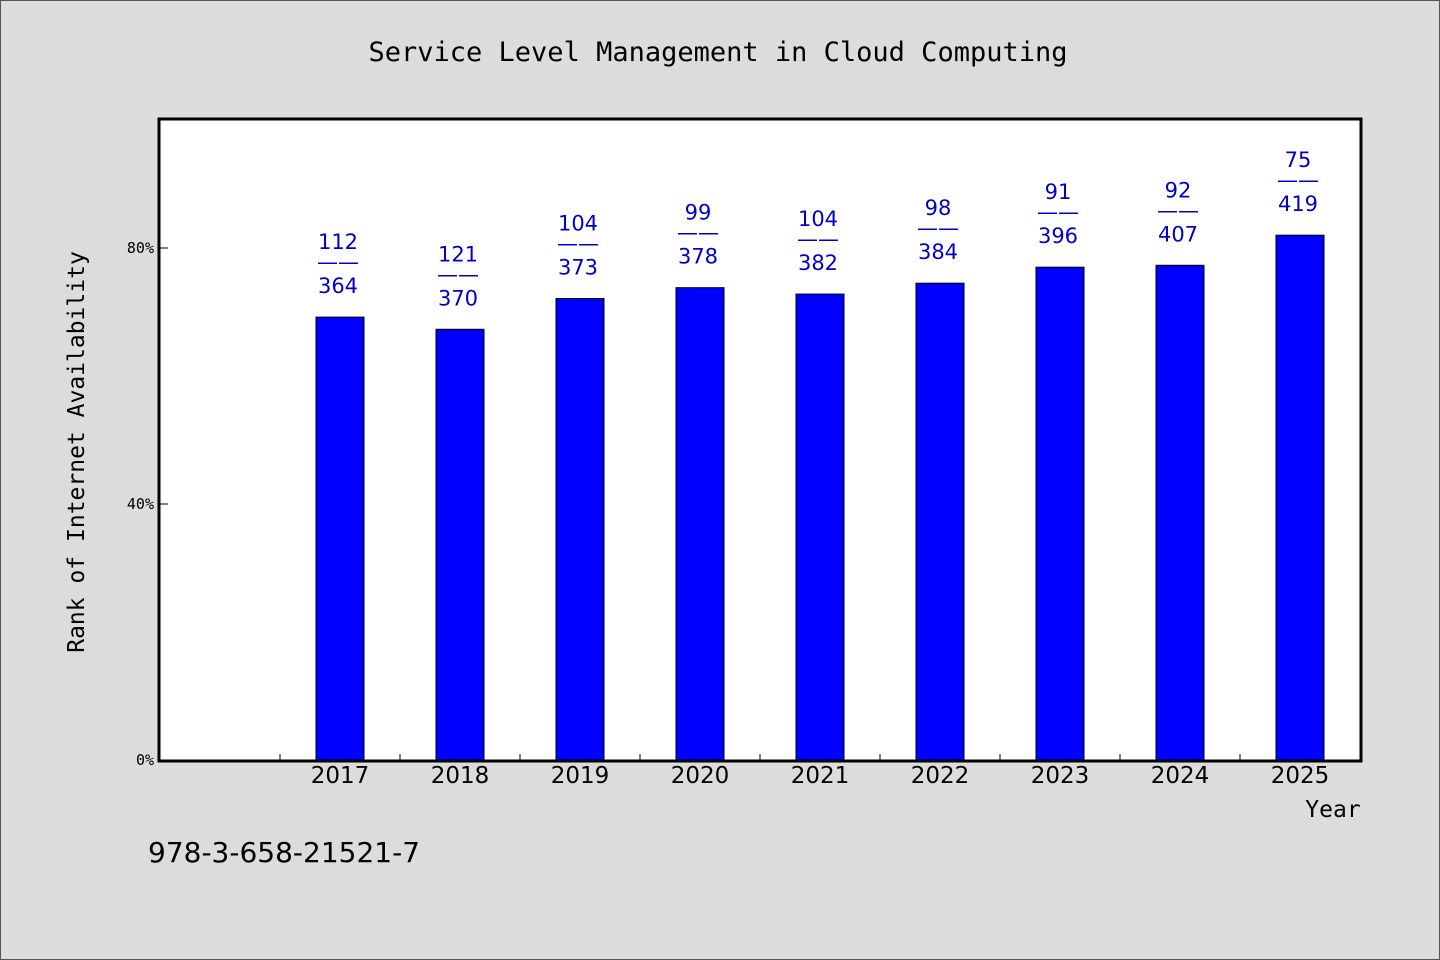  What do you see at coordinates (1298, 160) in the screenshot?
I see `data-label-top-2025: 75` at bounding box center [1298, 160].